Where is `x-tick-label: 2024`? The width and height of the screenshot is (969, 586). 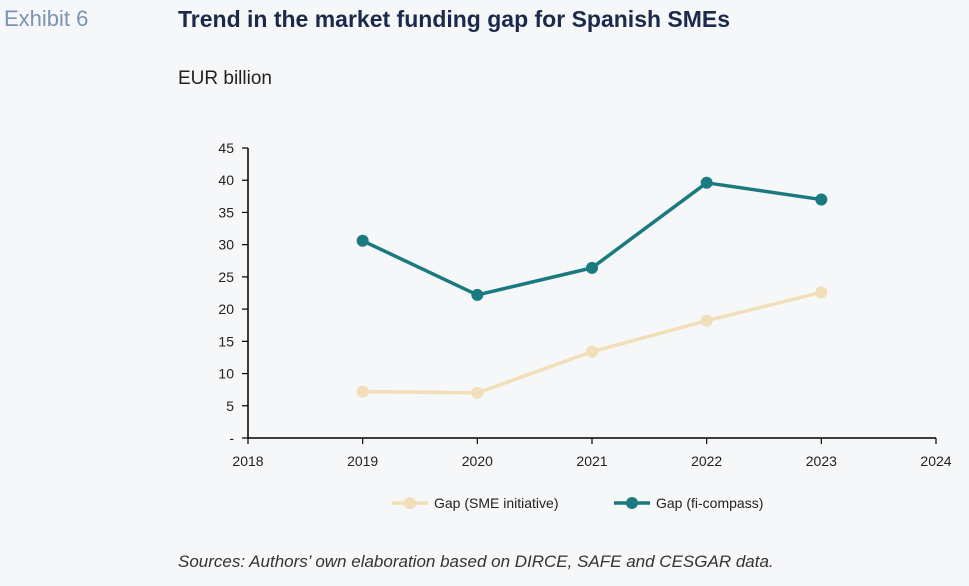 x-tick-label: 2024 is located at coordinates (935, 461).